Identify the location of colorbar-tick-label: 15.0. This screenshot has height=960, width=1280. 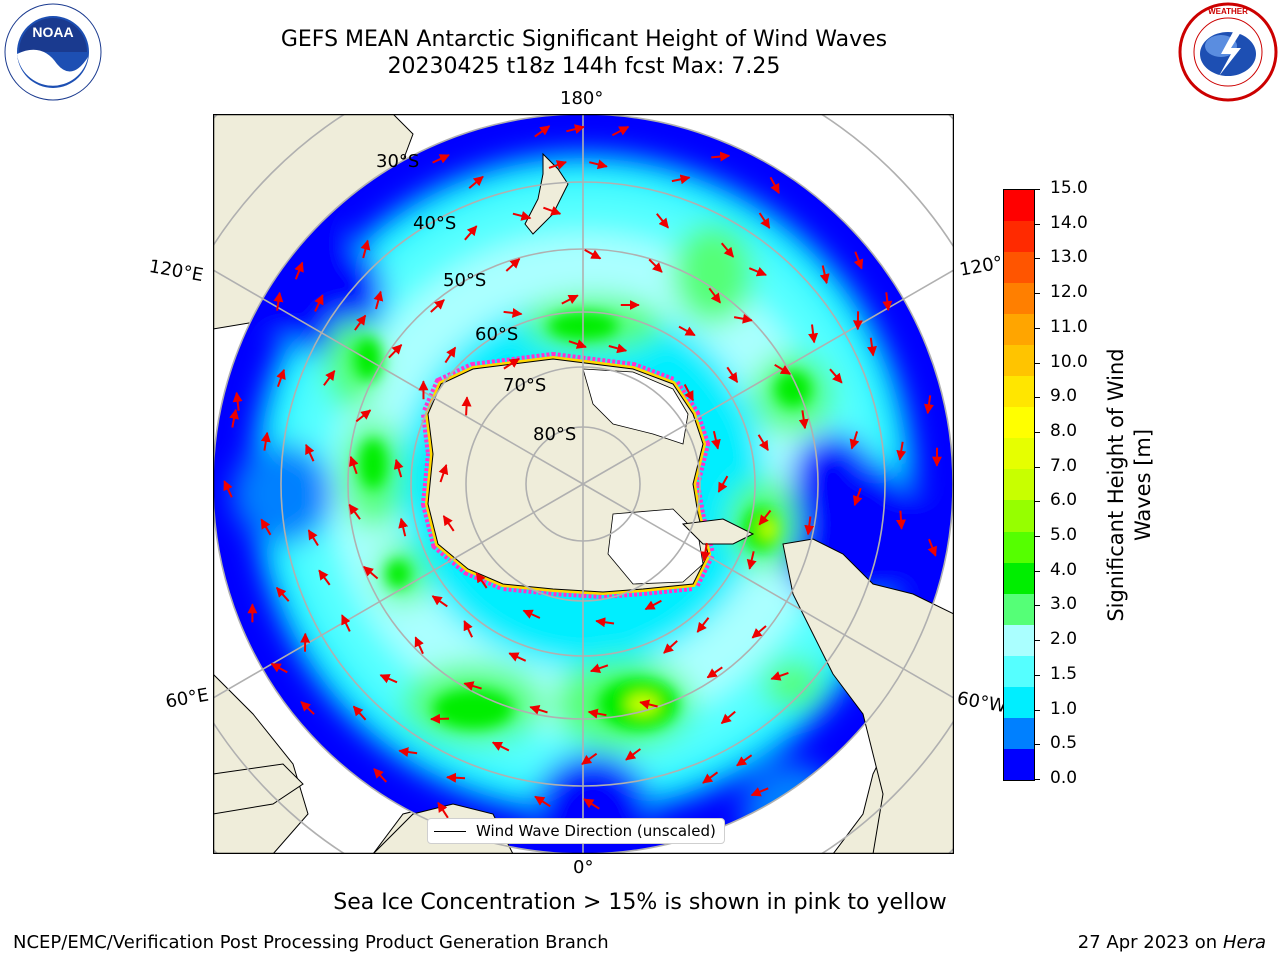
(1069, 188).